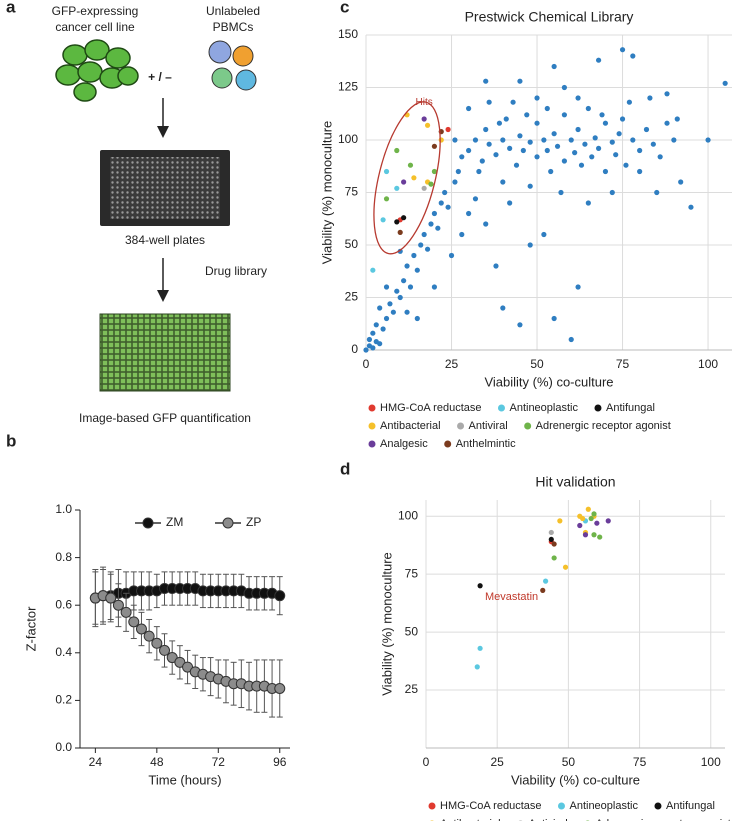 The height and width of the screenshot is (821, 744). I want to click on y-tick-label: 0, so click(354, 349).